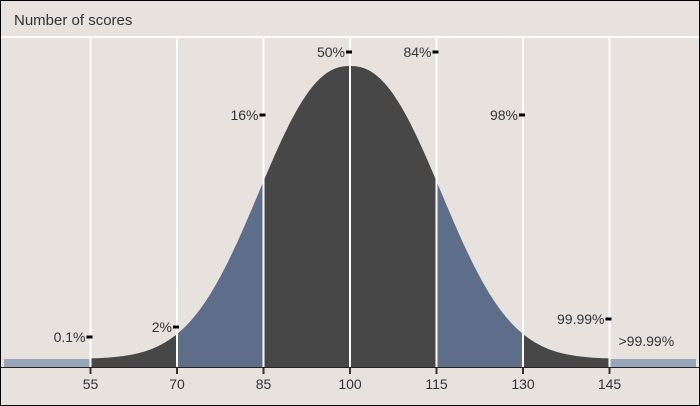 The image size is (700, 406). What do you see at coordinates (580, 319) in the screenshot?
I see `percentile-label: 99.99%` at bounding box center [580, 319].